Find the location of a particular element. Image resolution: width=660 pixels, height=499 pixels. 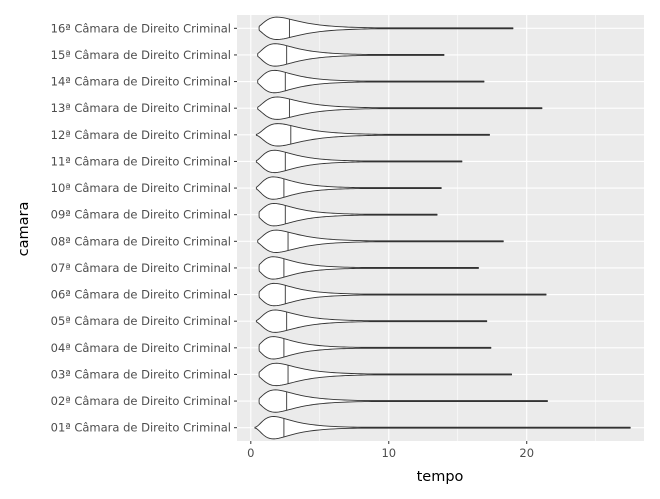

x-tick-label: 0 is located at coordinates (250, 453).